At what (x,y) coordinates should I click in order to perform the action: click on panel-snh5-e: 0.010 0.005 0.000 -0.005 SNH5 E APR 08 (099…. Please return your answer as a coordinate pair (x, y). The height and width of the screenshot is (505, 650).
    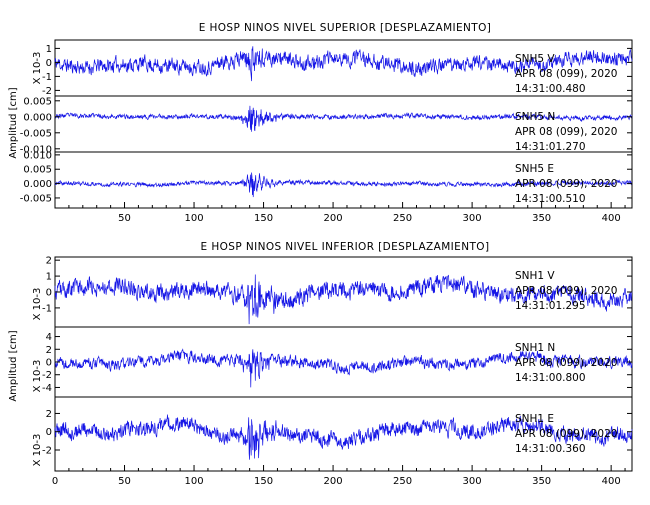
    Looking at the image, I should click on (326, 179).